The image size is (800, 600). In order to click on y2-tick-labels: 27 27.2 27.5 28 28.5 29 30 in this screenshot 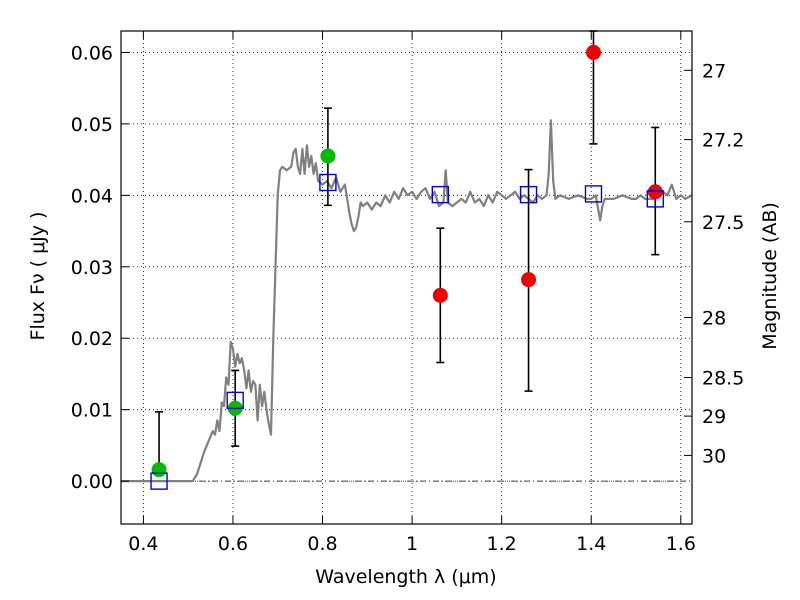, I will do `click(723, 263)`.